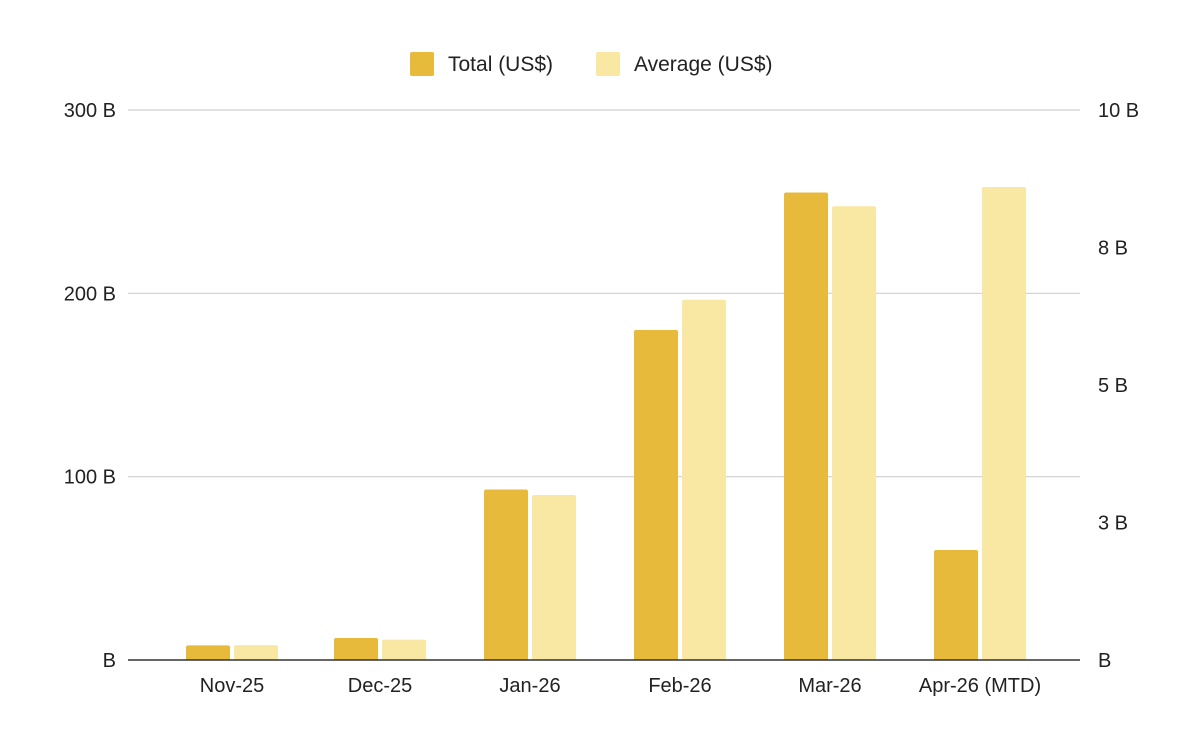 Image resolution: width=1200 pixels, height=746 pixels. I want to click on x-tick-label: Apr-26 (MTD), so click(980, 686).